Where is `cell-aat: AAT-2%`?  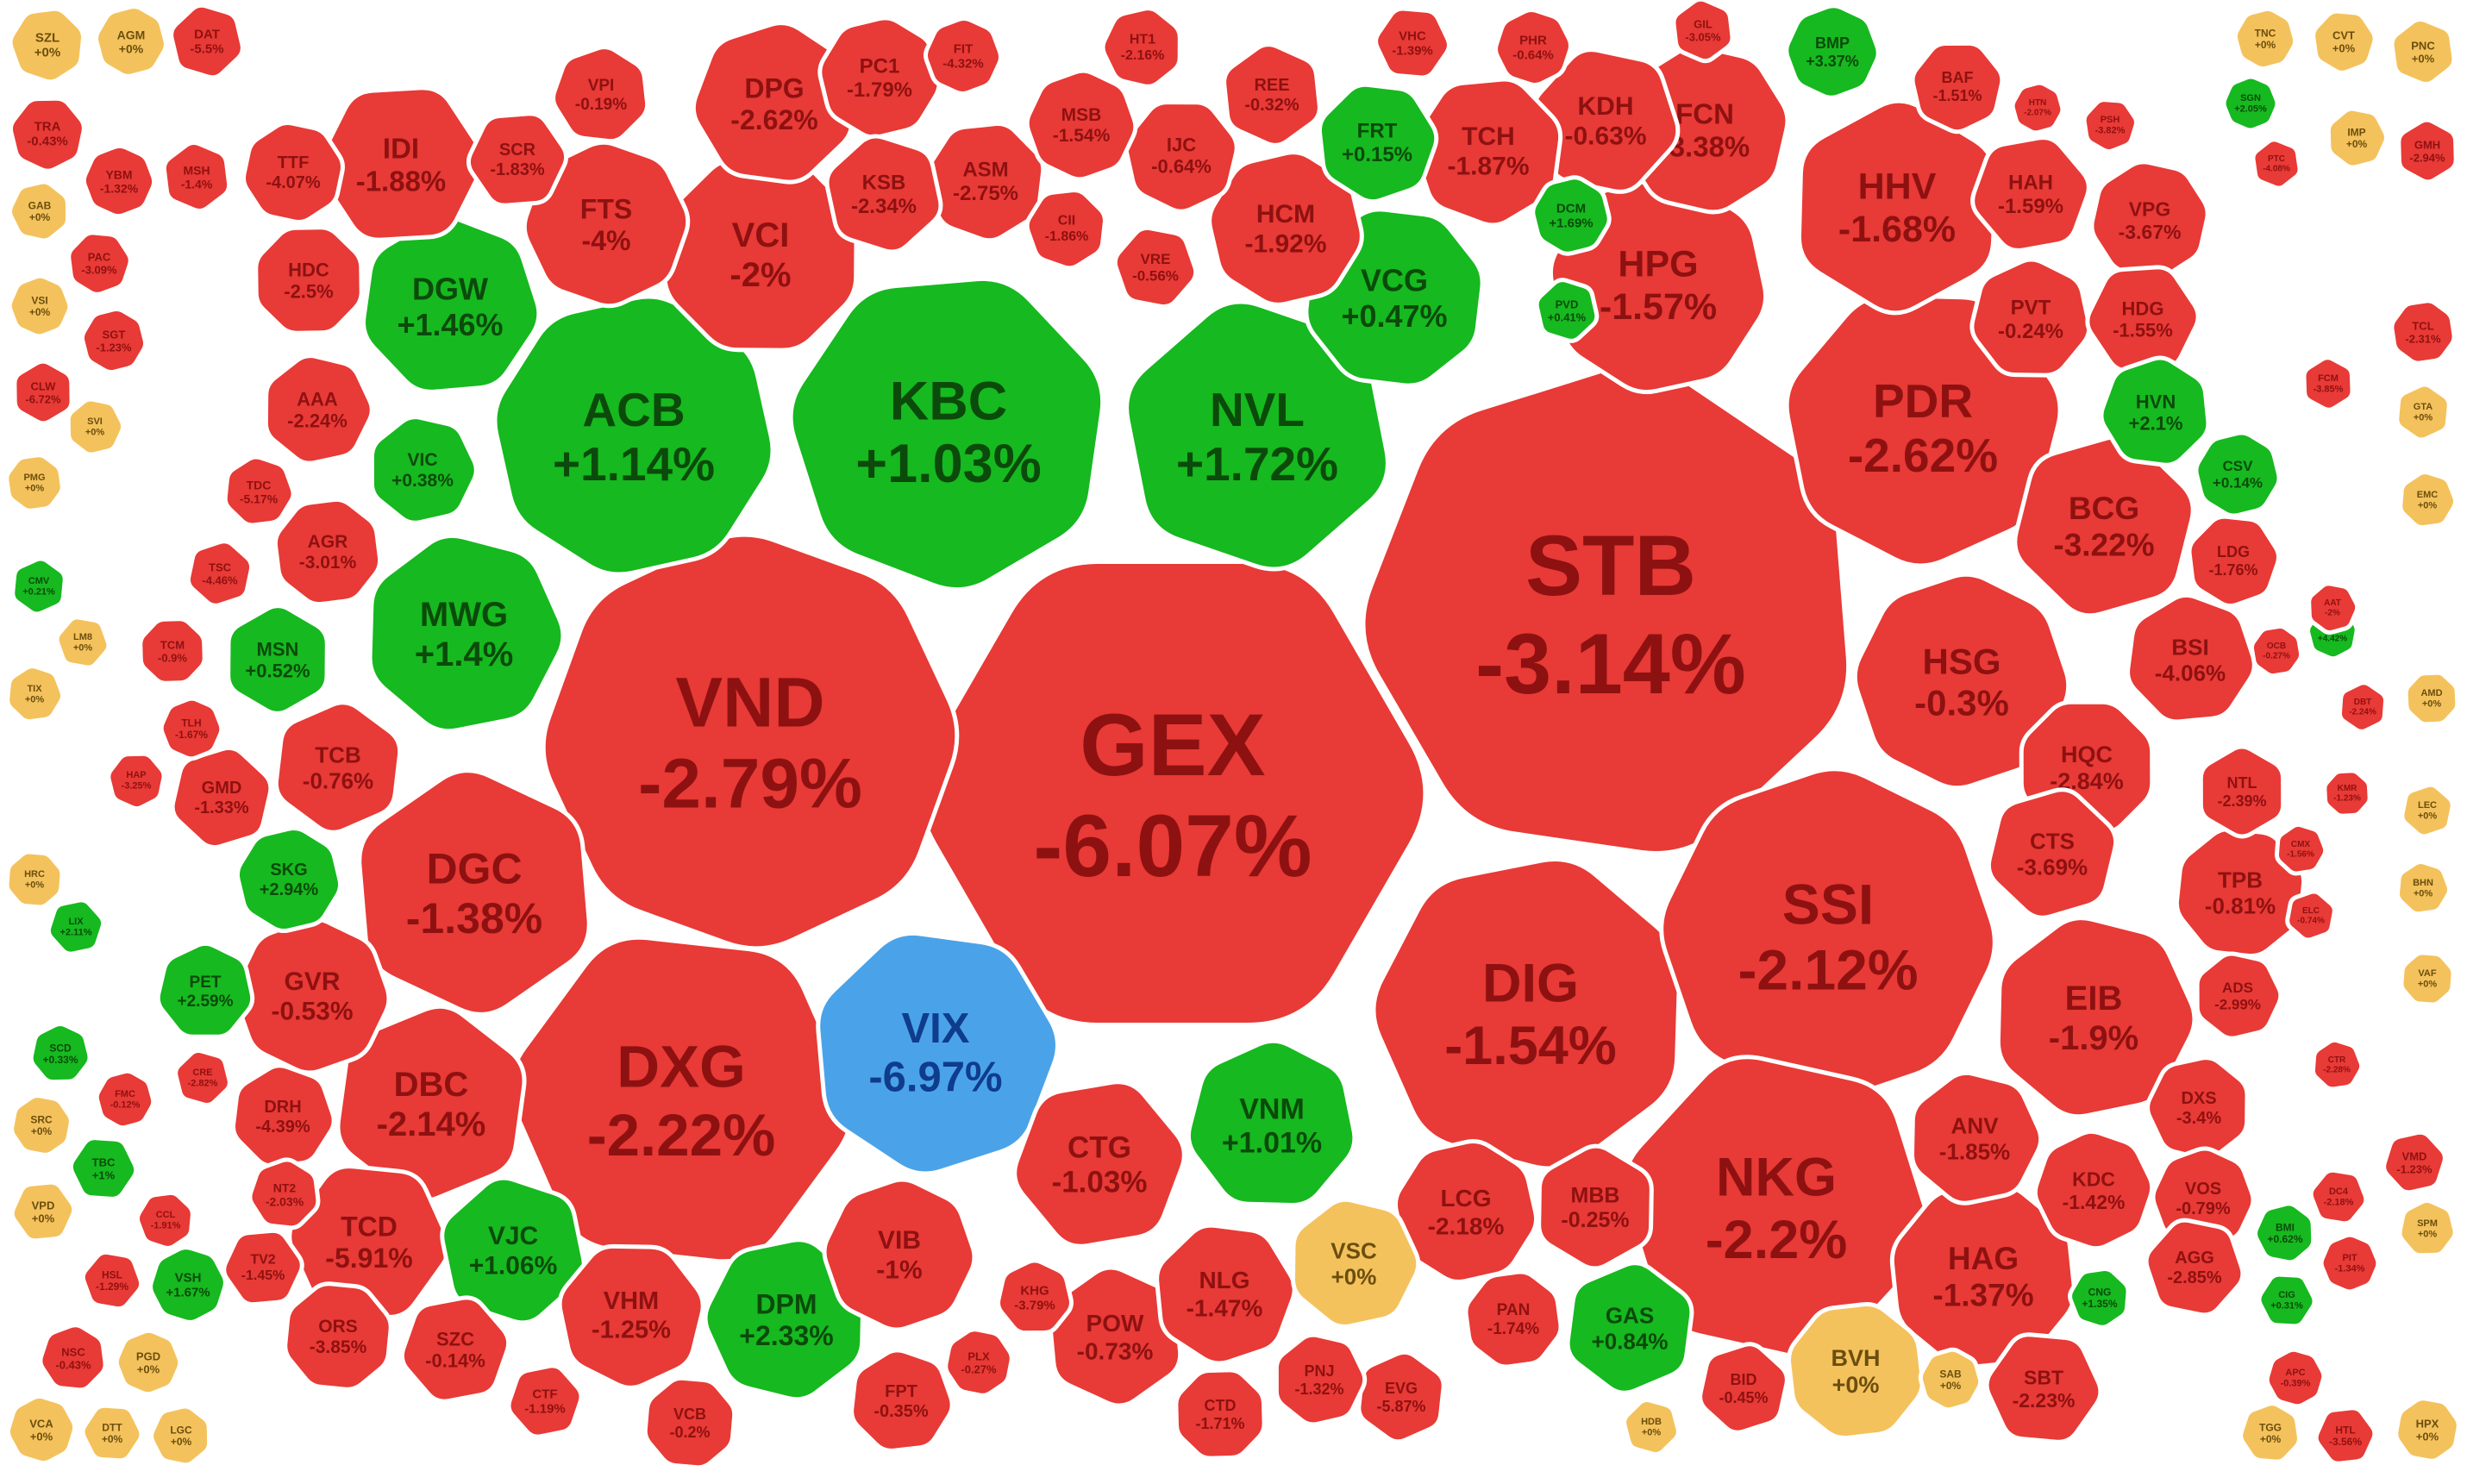 cell-aat: AAT-2% is located at coordinates (2333, 608).